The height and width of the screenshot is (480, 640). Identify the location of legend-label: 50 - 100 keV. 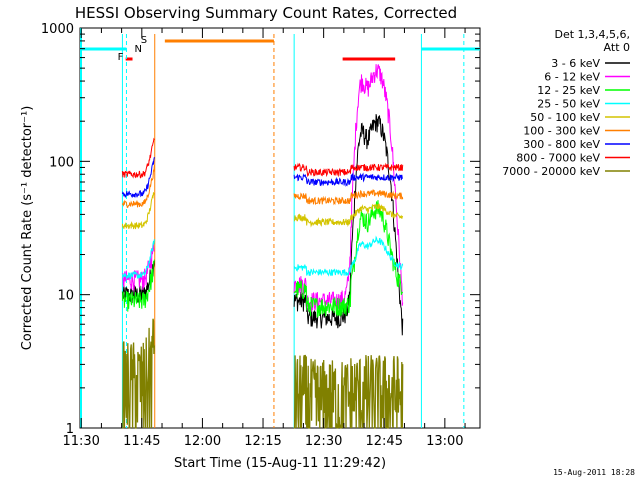
(565, 117).